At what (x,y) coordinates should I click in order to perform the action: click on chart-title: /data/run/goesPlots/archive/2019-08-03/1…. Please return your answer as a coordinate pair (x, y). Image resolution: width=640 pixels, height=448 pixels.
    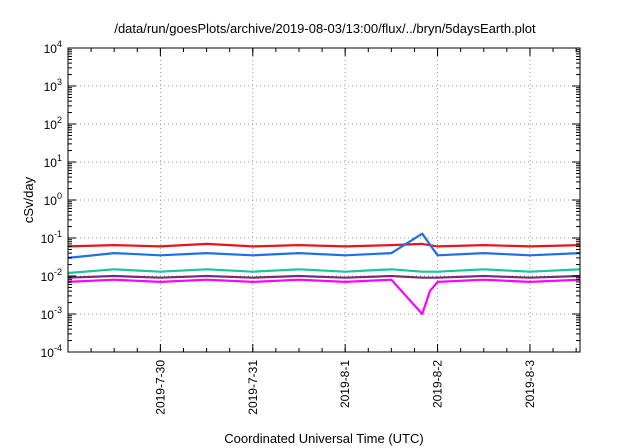
    Looking at the image, I should click on (325, 28).